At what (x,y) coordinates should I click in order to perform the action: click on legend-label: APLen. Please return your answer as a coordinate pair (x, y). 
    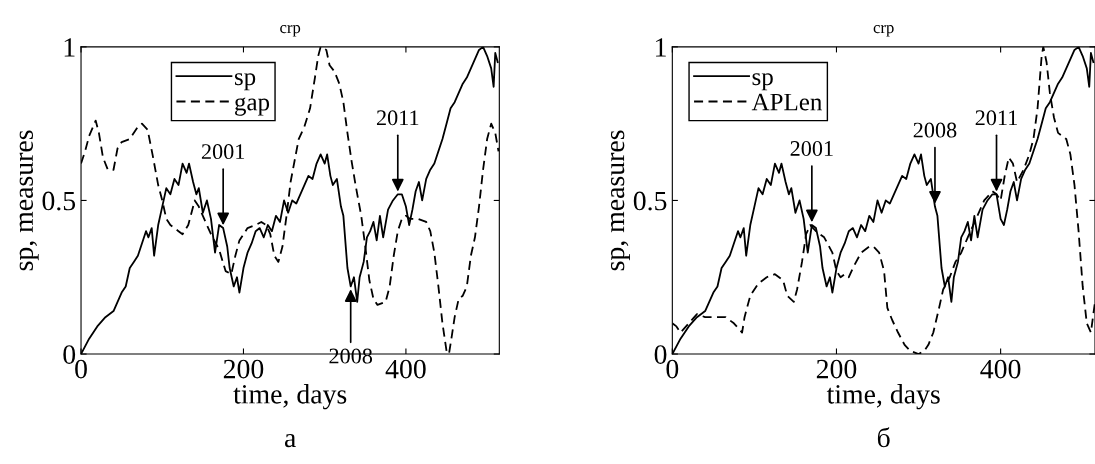
    Looking at the image, I should click on (786, 102).